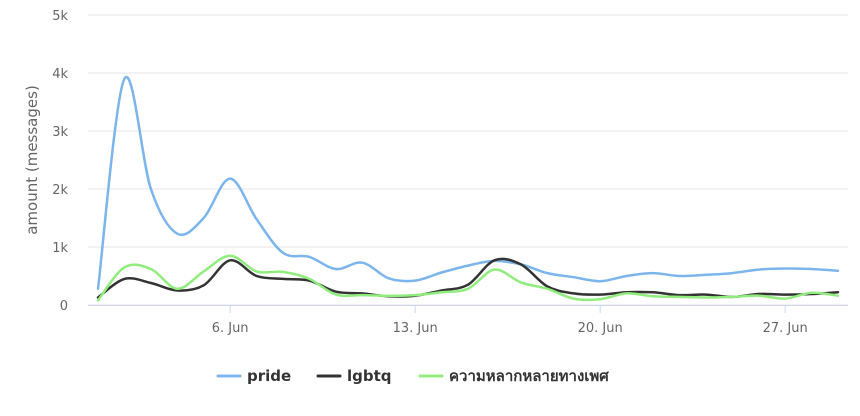 This screenshot has width=860, height=416. What do you see at coordinates (785, 328) in the screenshot?
I see `x-tick-label: 27. Jun` at bounding box center [785, 328].